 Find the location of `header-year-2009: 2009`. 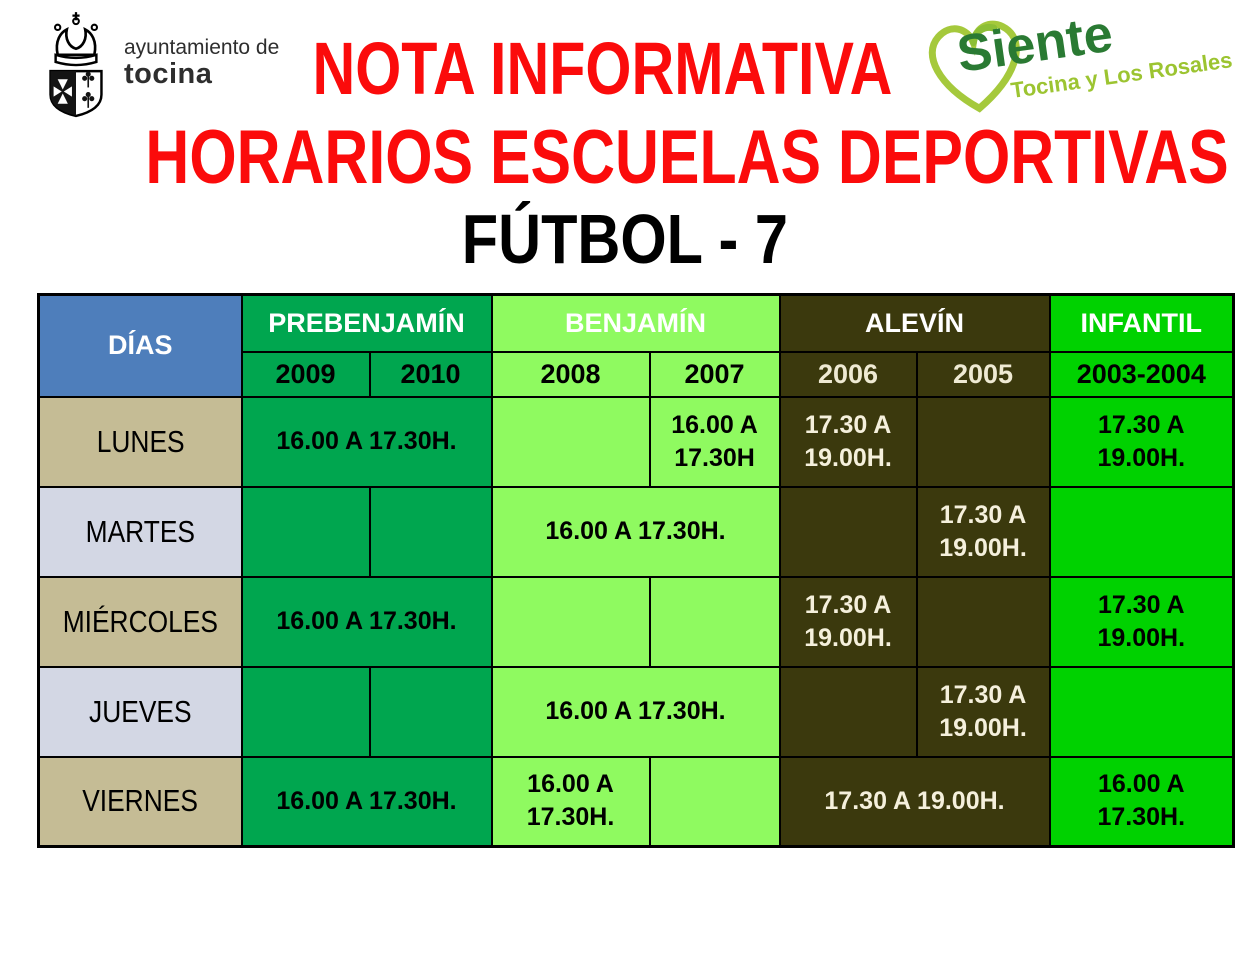

header-year-2009: 2009 is located at coordinates (305, 374).